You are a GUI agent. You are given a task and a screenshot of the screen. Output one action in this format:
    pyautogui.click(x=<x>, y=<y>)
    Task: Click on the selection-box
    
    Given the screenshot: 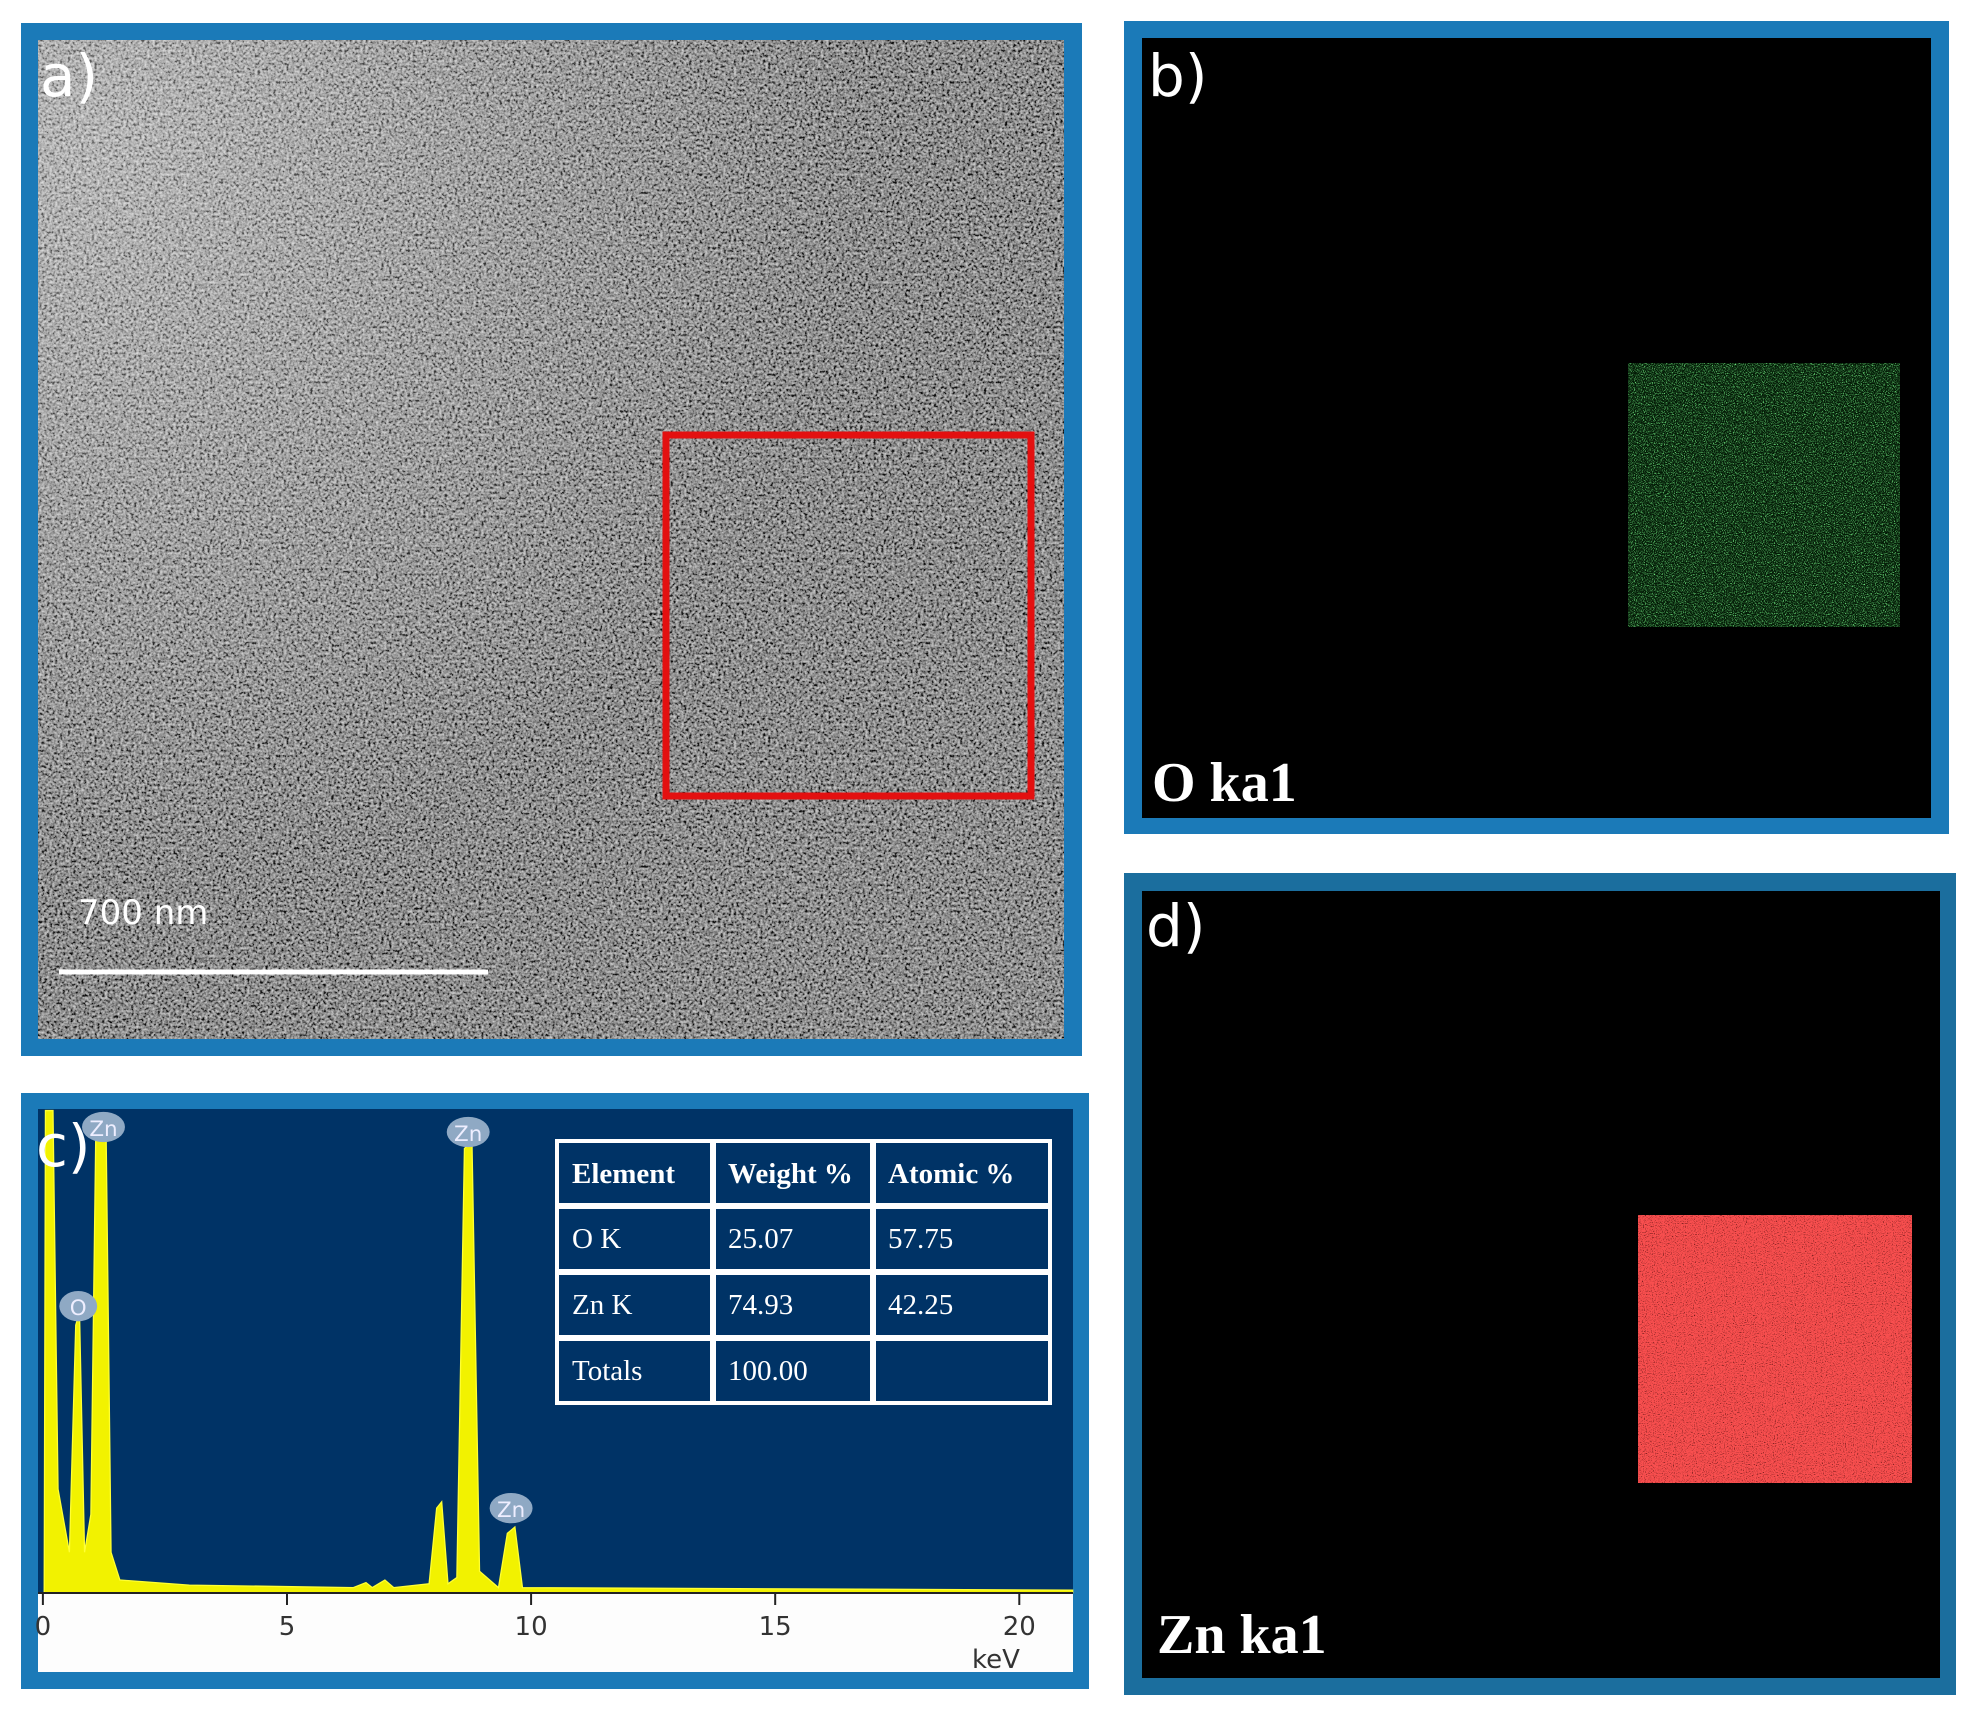 What is the action you would take?
    pyautogui.click(x=848, y=615)
    